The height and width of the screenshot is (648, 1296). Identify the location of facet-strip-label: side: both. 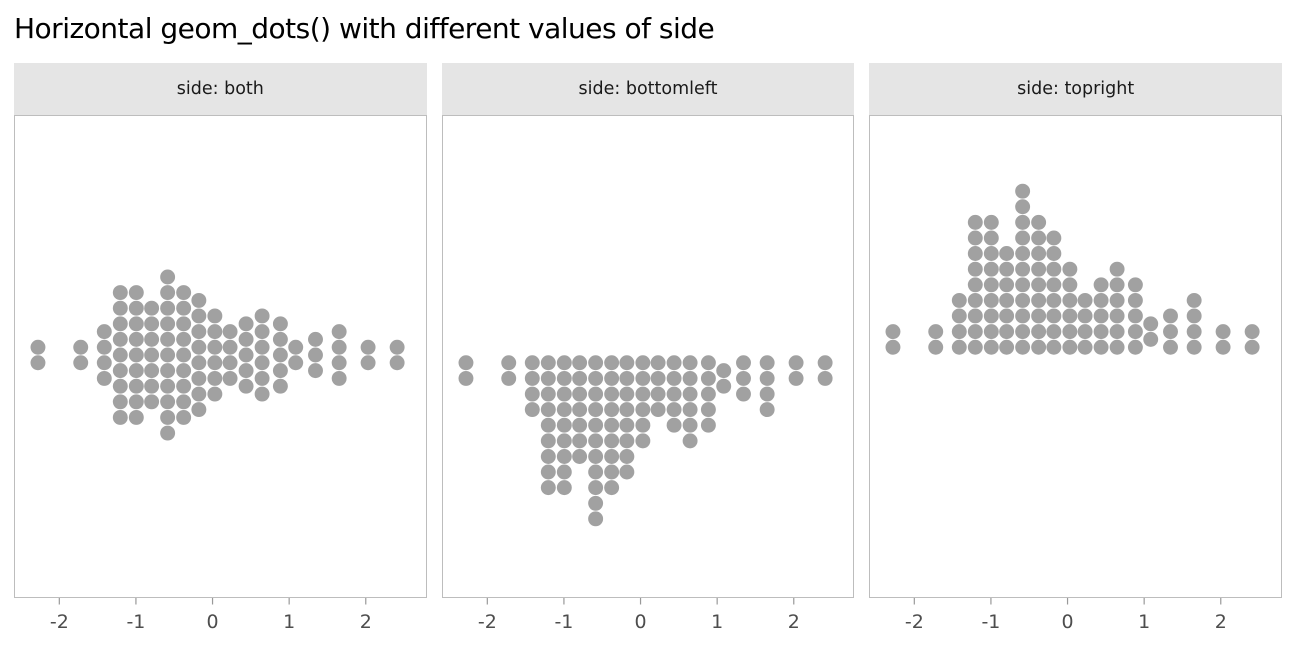
(220, 89).